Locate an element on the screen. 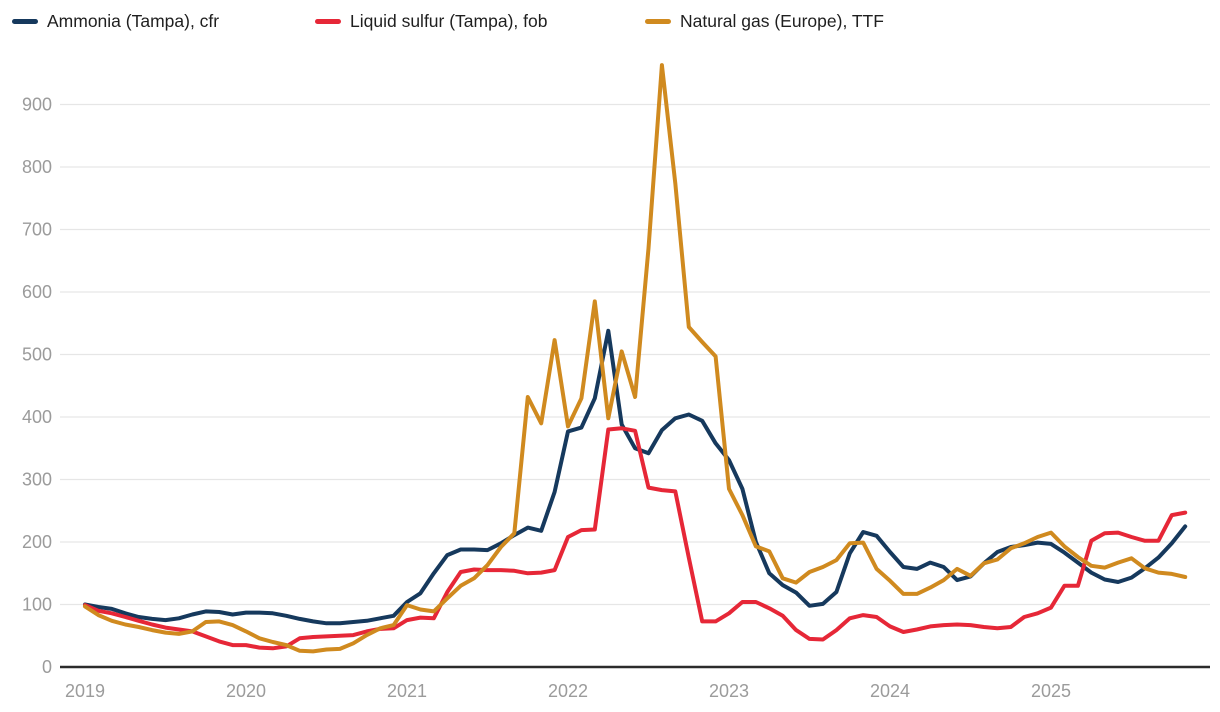  legend-item-sulfur: Liquid sulfur (Tampa), fob is located at coordinates (431, 21).